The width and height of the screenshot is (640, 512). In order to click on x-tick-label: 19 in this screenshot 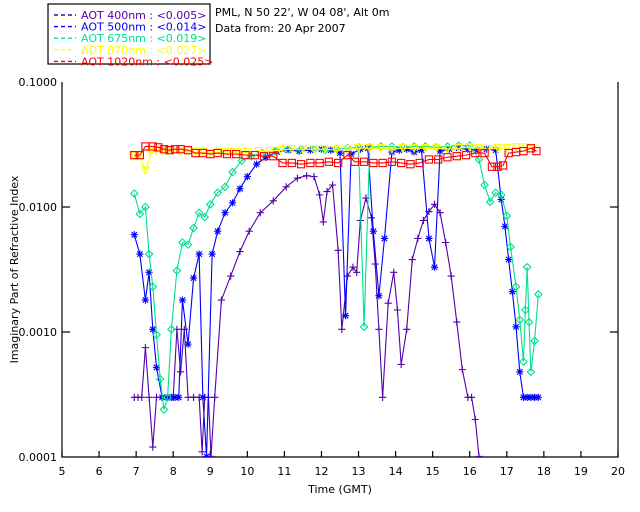, I will do `click(581, 471)`.